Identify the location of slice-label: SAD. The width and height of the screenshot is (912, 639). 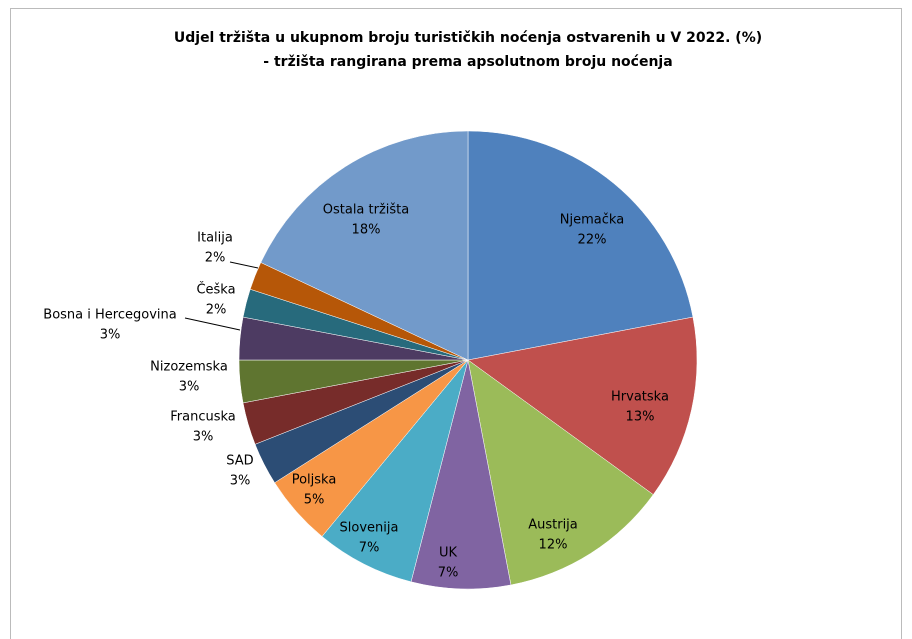
(239, 461).